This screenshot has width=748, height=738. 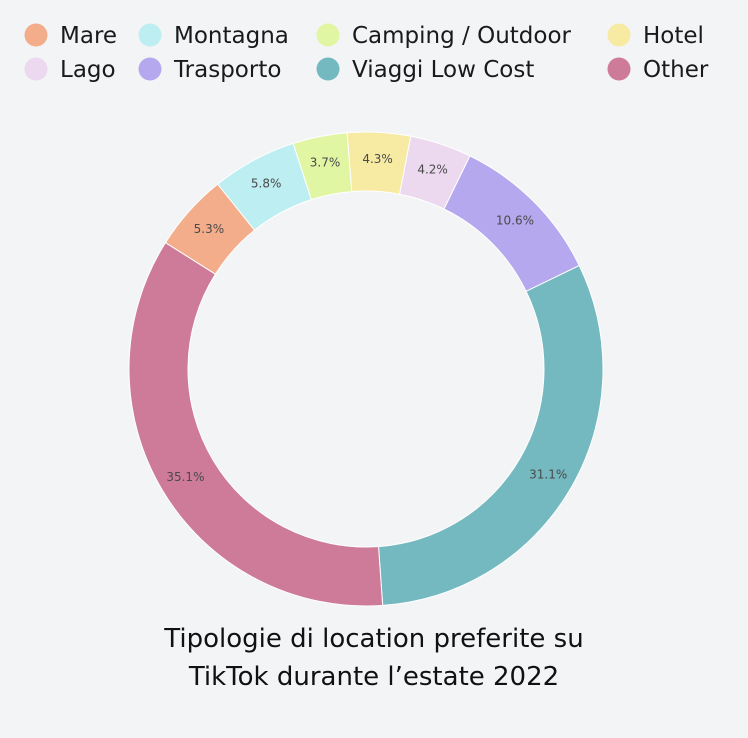 I want to click on chart-title-line-1: Tipologie di location preferite su, so click(x=374, y=639).